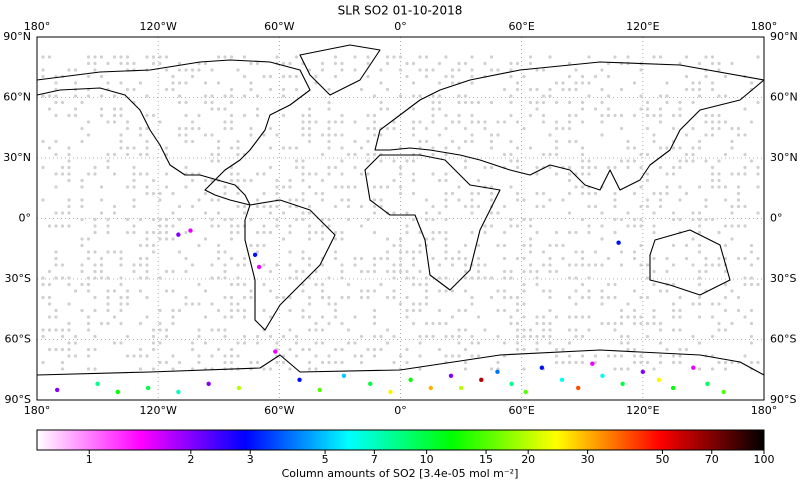 The image size is (800, 488). I want to click on colorbar-tick-label: 2, so click(190, 459).